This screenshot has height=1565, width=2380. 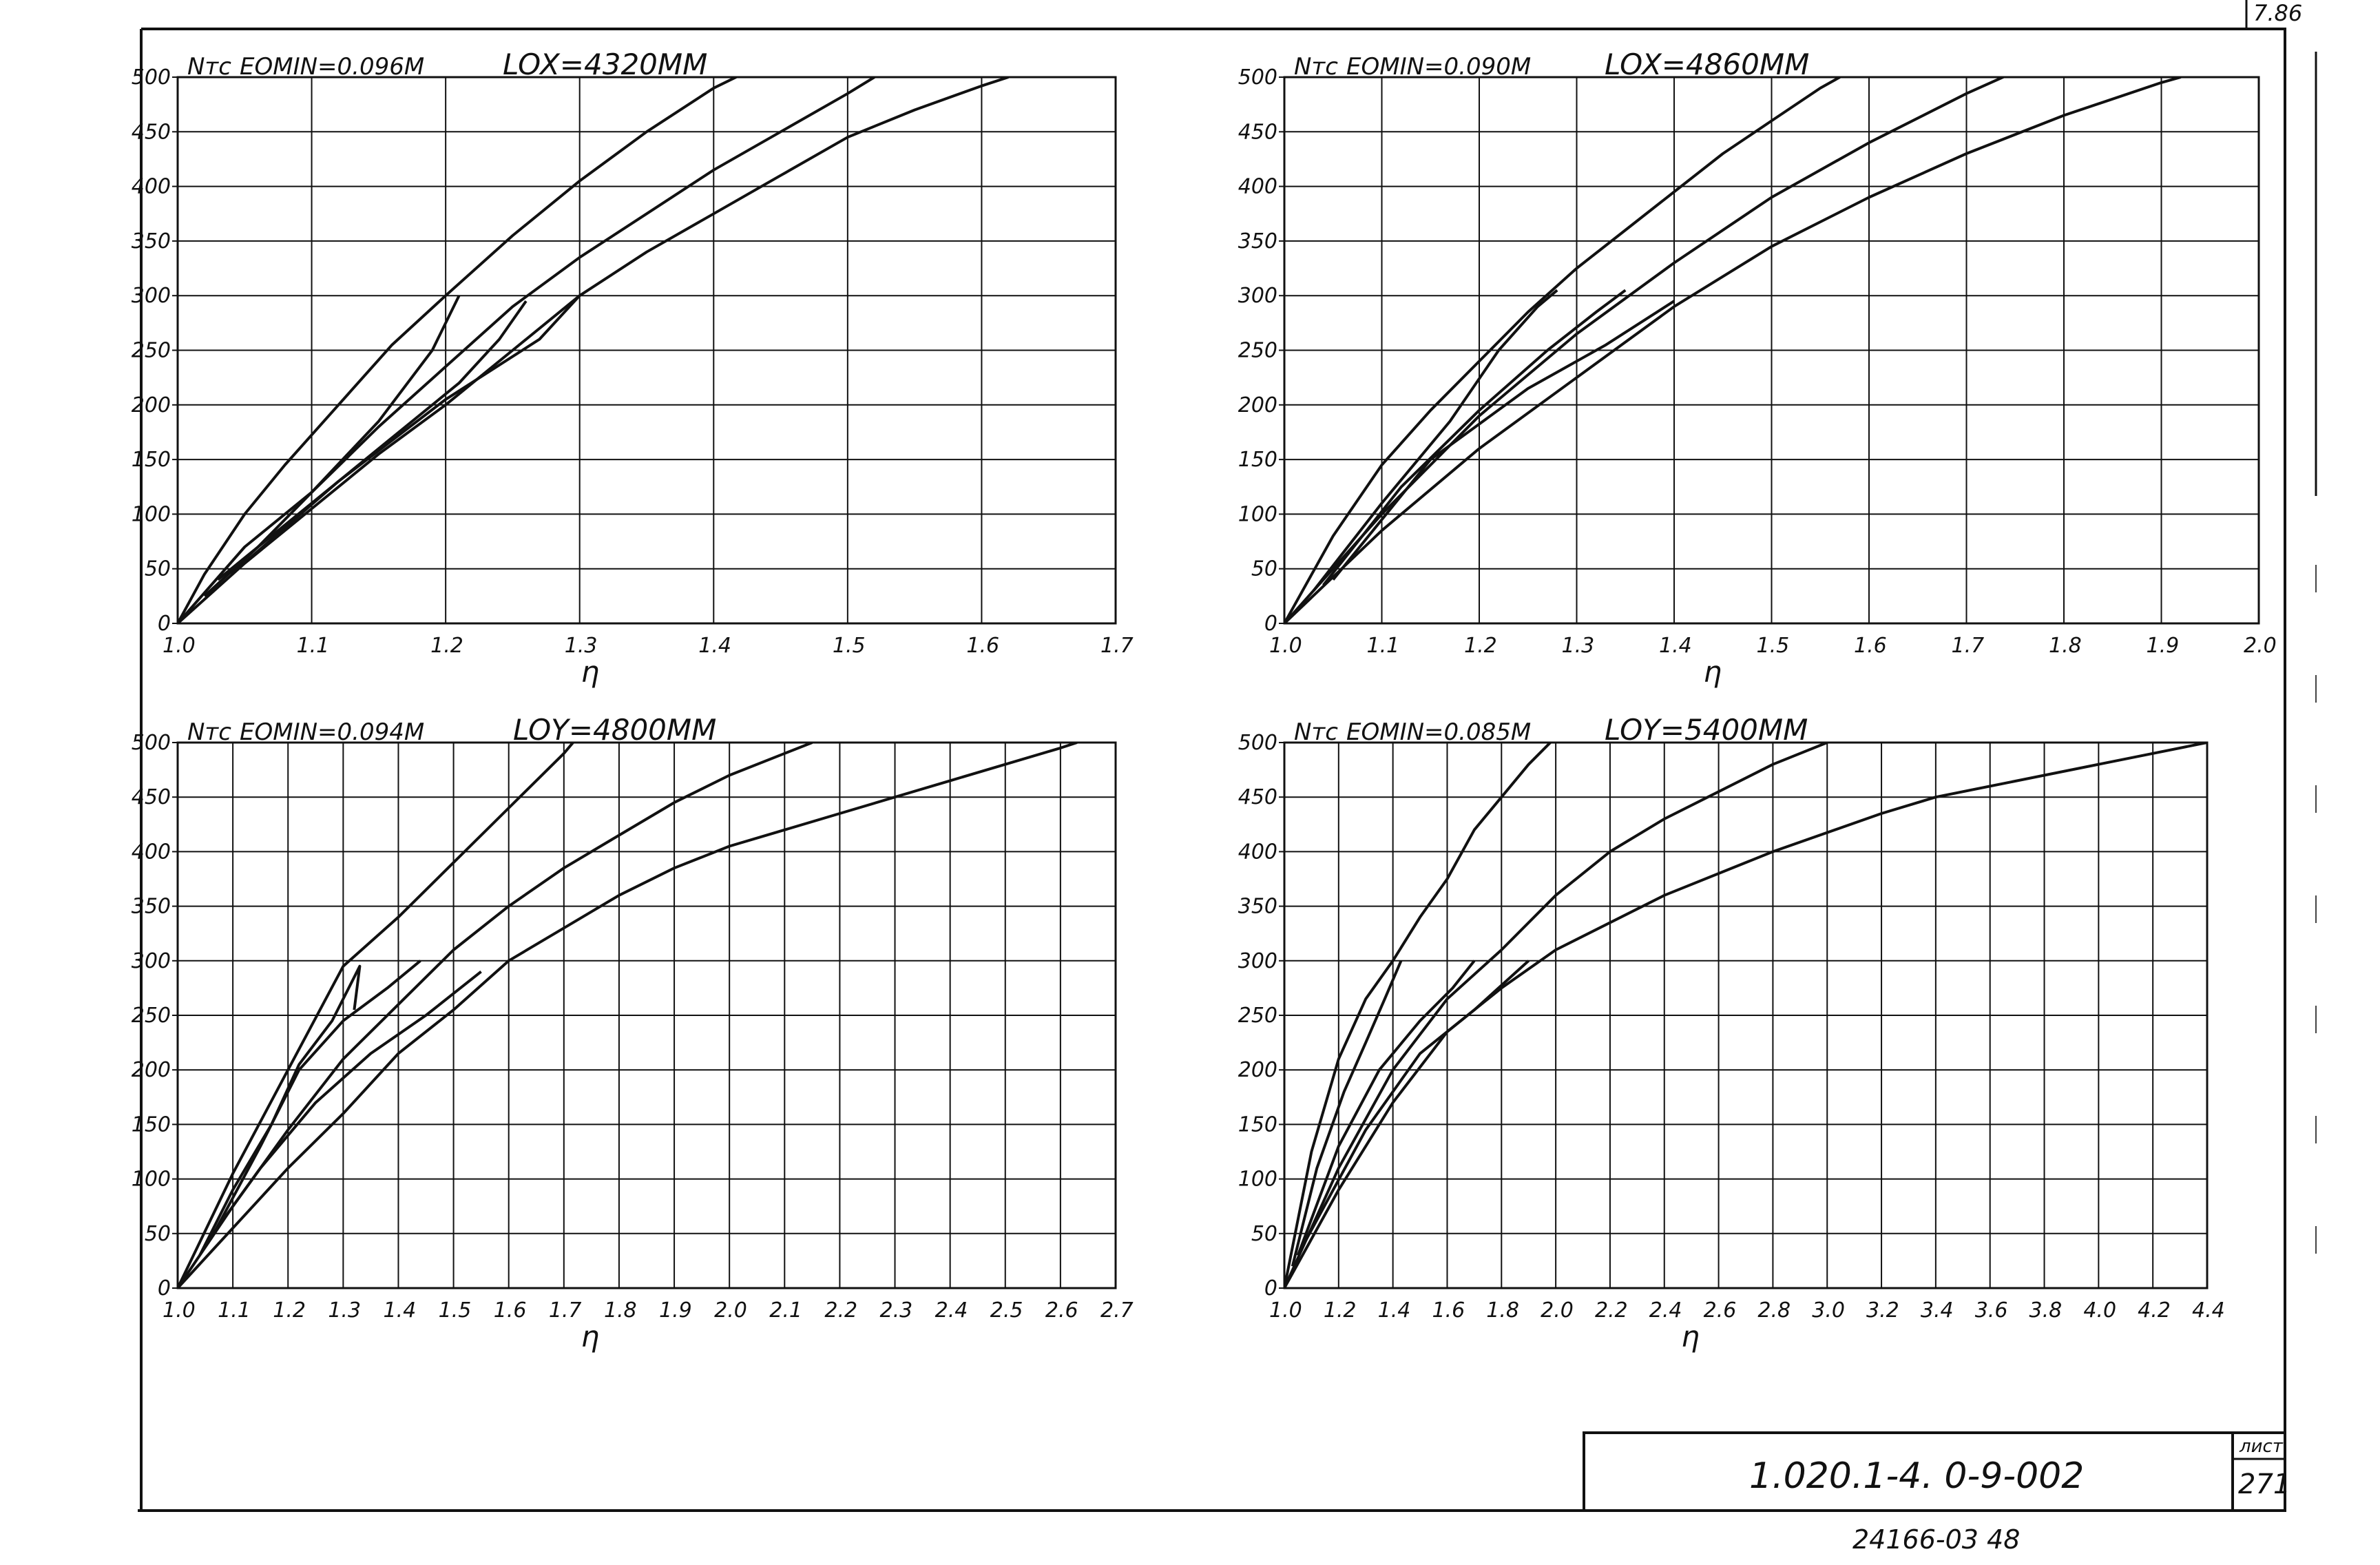 I want to click on sheet-number: 271, so click(x=2264, y=1484).